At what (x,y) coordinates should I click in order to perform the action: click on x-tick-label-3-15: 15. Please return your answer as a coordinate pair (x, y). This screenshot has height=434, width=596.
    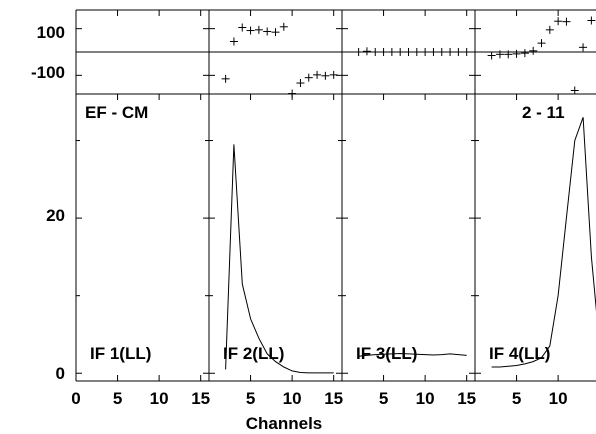
    Looking at the image, I should click on (466, 398).